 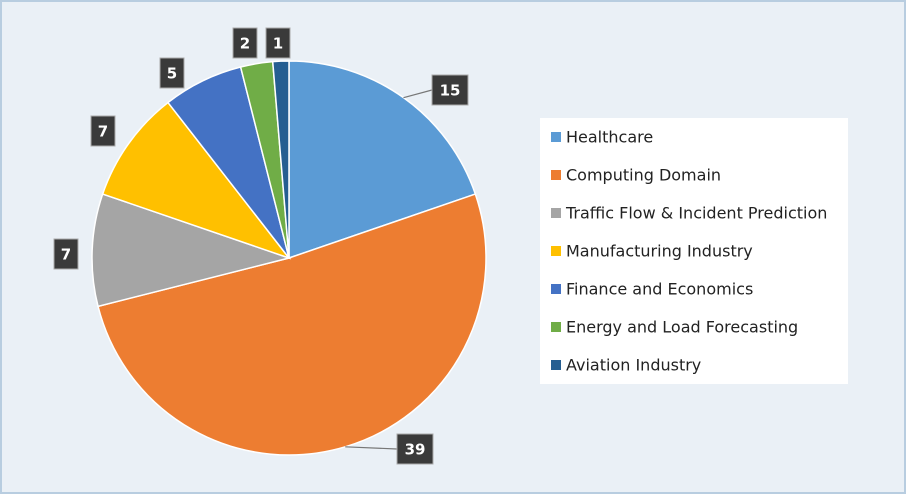 I want to click on data-label: 5, so click(x=172, y=74).